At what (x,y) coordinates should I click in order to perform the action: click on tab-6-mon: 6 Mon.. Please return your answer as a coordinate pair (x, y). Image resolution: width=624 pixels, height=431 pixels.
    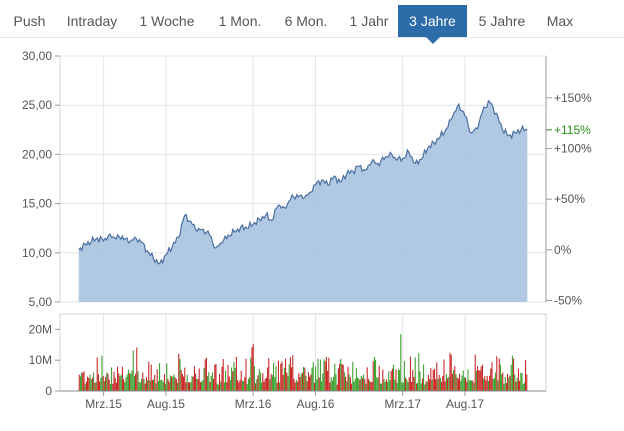
    Looking at the image, I should click on (306, 21).